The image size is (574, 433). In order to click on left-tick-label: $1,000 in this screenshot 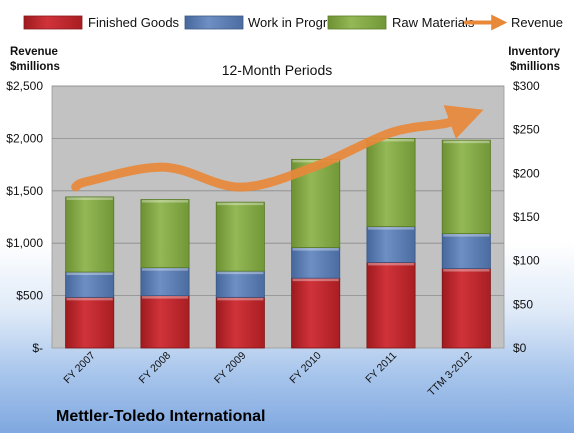, I will do `click(24, 243)`.